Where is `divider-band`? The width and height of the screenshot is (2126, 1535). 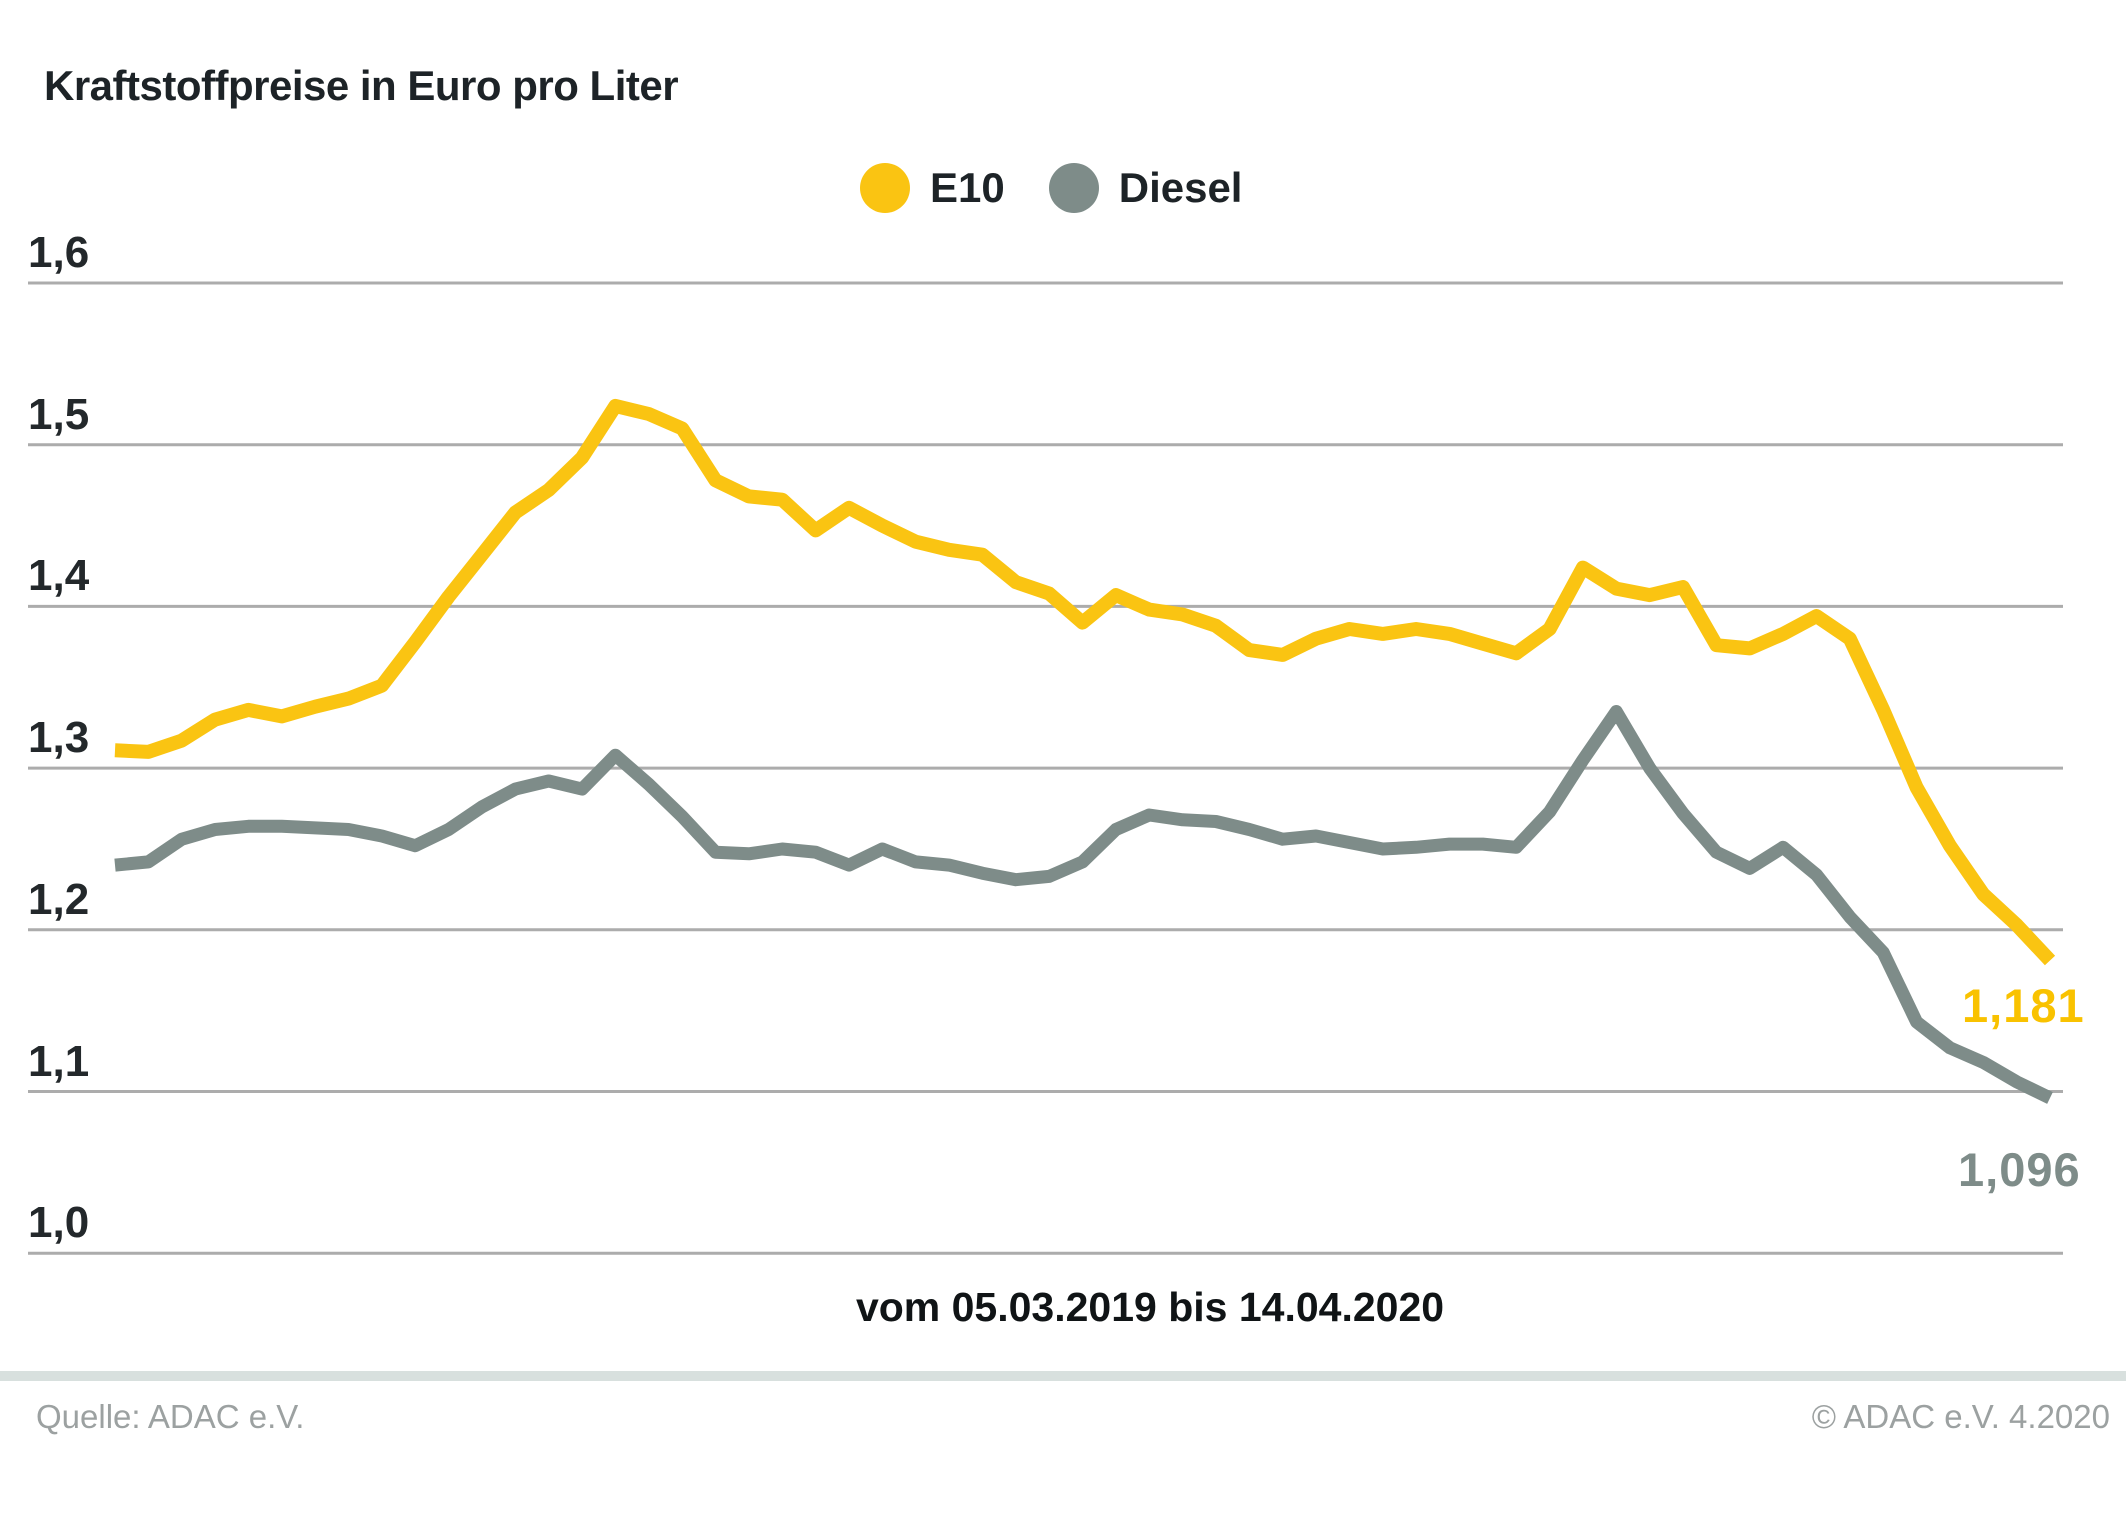
divider-band is located at coordinates (1063, 1376).